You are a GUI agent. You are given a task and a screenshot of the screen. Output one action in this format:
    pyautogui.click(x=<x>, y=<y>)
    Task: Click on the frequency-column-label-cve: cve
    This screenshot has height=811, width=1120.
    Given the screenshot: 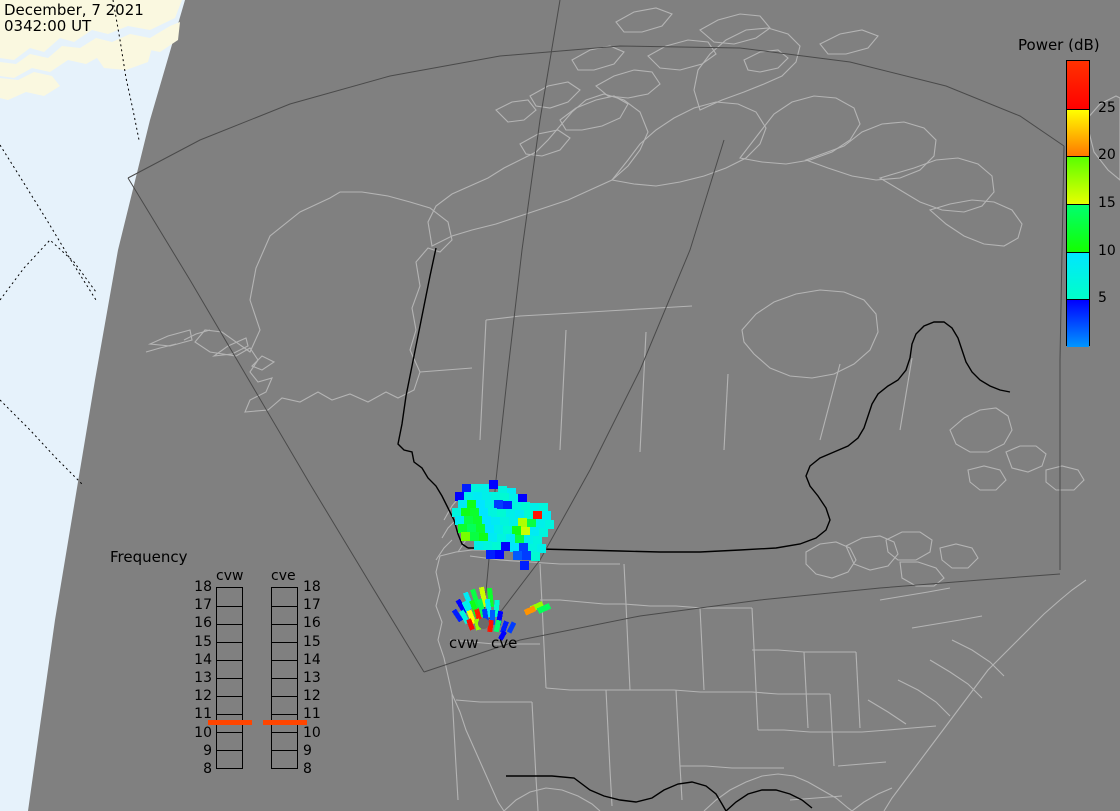 What is the action you would take?
    pyautogui.click(x=283, y=576)
    